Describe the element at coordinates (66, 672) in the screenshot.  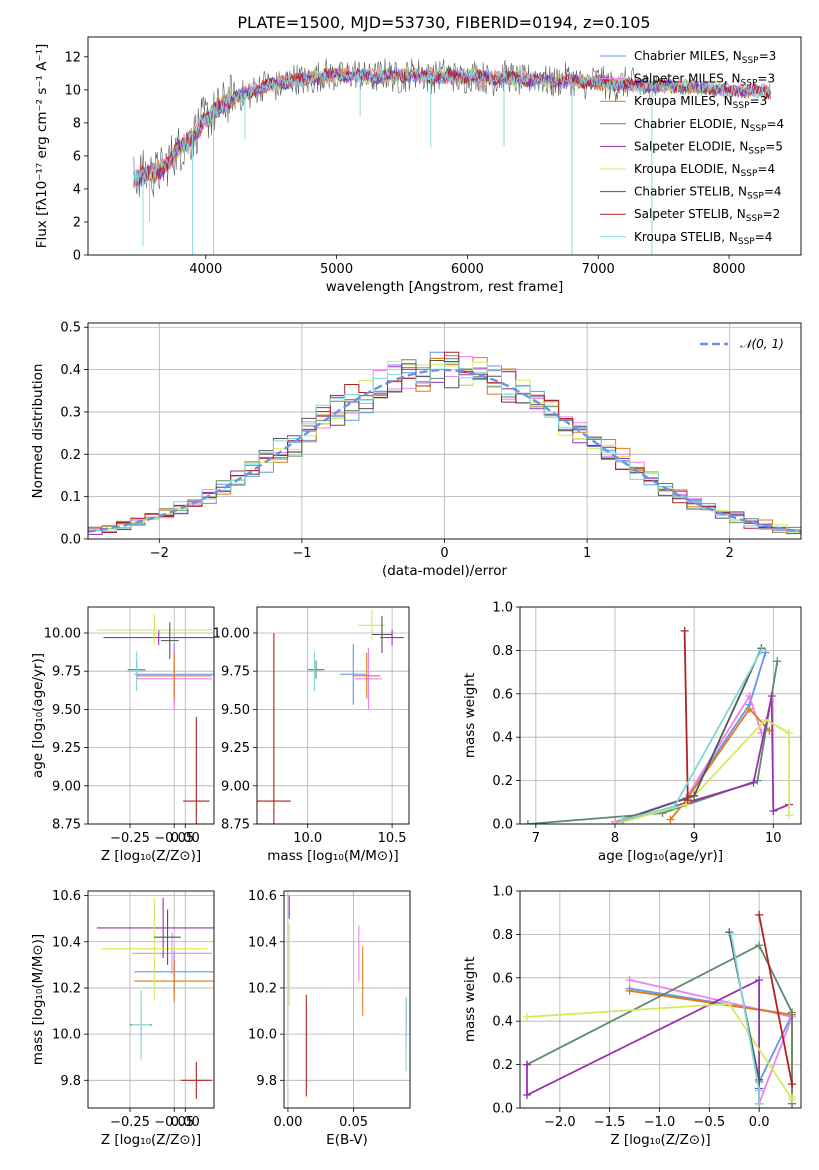
I see `y-tick-label: 9.75` at that location.